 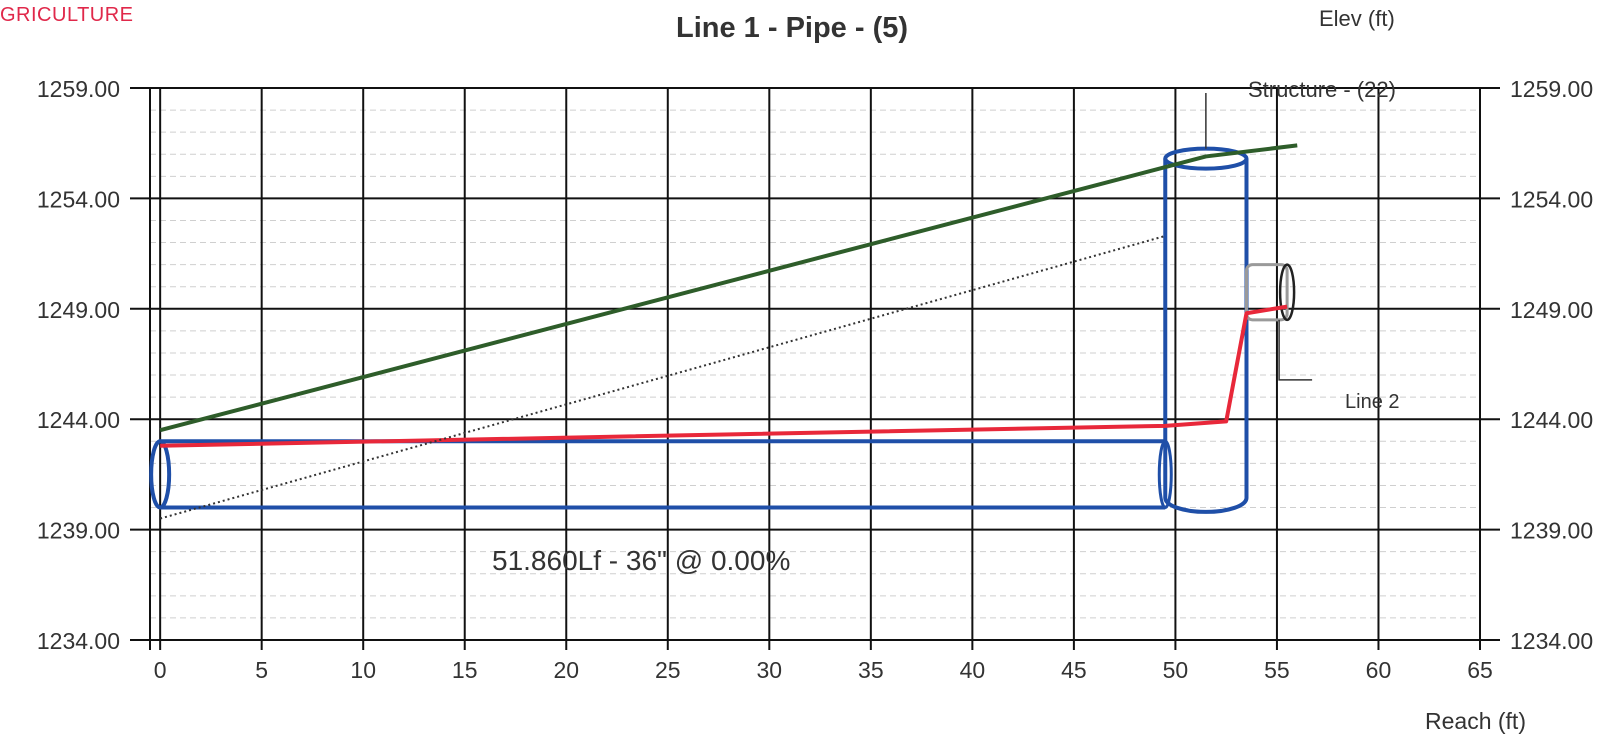 What do you see at coordinates (78, 420) in the screenshot?
I see `y-tick-label-left: 1244.00` at bounding box center [78, 420].